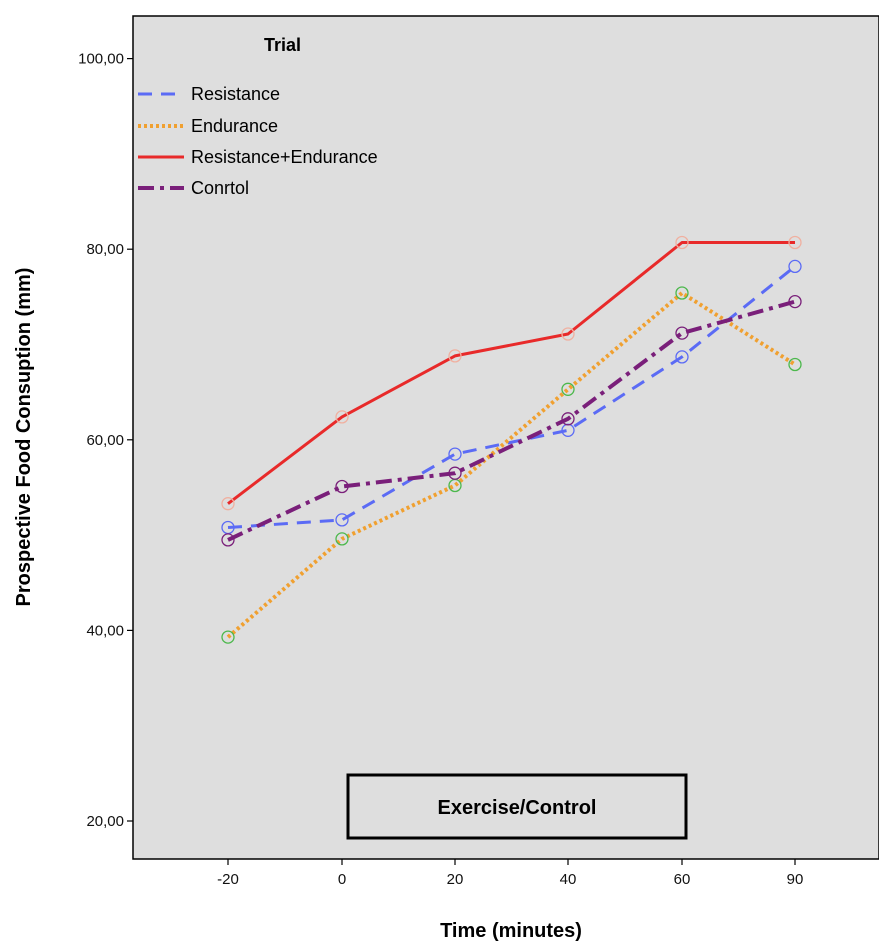 Image resolution: width=879 pixels, height=947 pixels. I want to click on y-axis-title: Prospective Food Consuption (mm), so click(24, 437).